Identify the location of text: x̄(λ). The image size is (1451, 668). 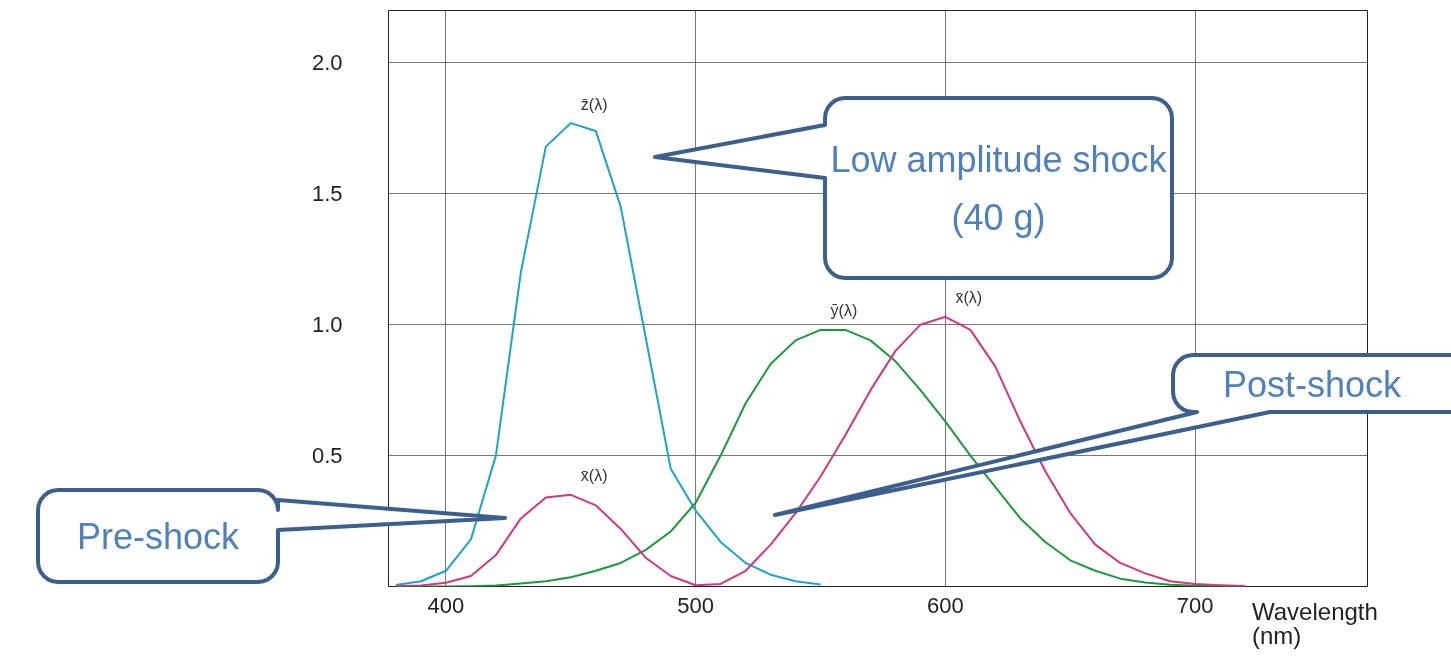
(969, 298).